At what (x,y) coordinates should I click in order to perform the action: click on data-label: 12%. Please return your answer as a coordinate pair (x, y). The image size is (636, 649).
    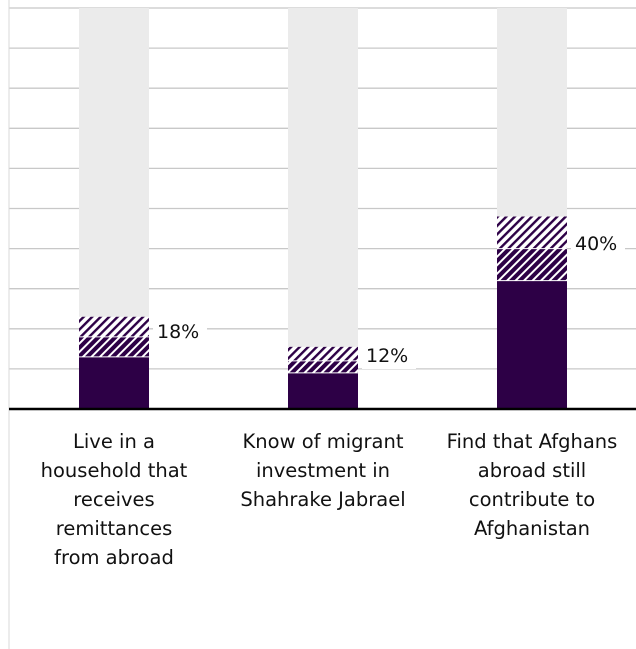
    Looking at the image, I should click on (387, 356).